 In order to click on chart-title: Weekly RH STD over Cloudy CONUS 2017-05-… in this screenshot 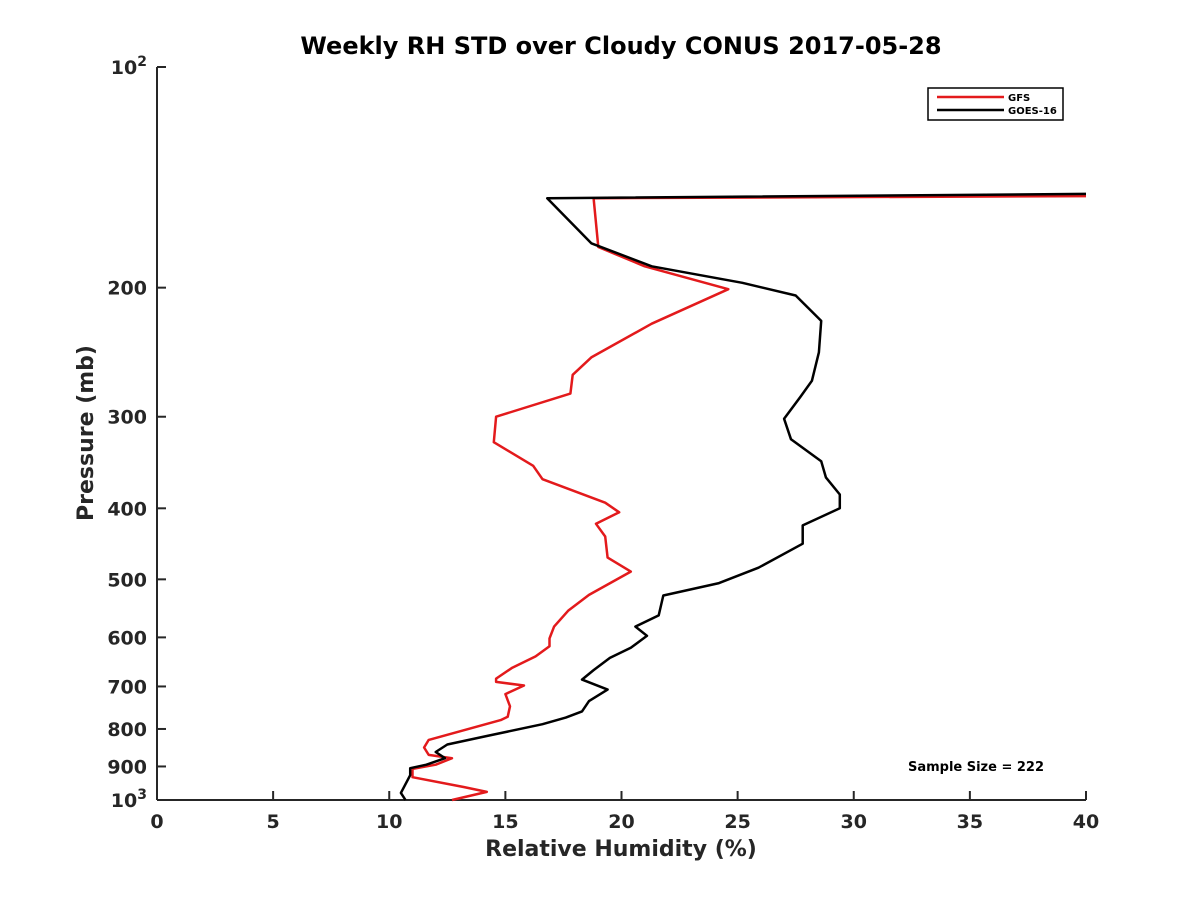, I will do `click(620, 46)`.